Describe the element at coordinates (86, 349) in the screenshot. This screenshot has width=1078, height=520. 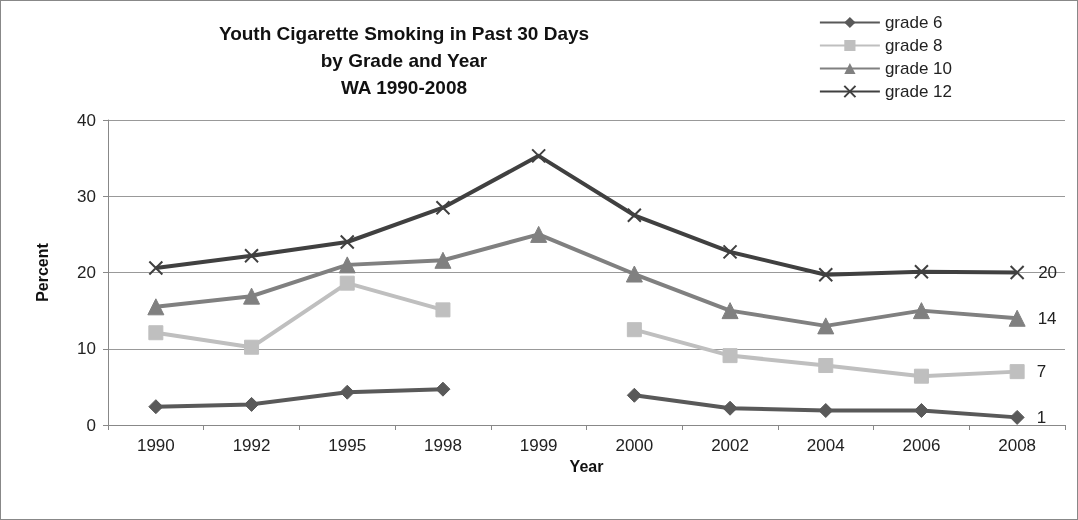
I see `y-tick-label: 10` at that location.